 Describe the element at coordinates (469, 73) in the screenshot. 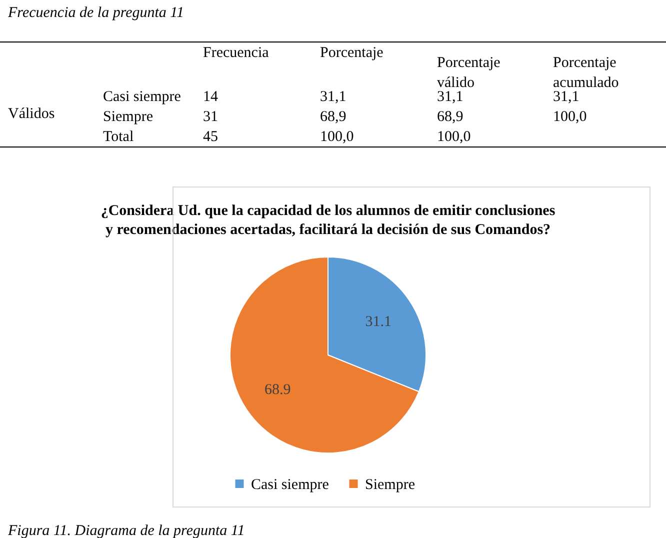

I see `text: Porcentaje válido` at that location.